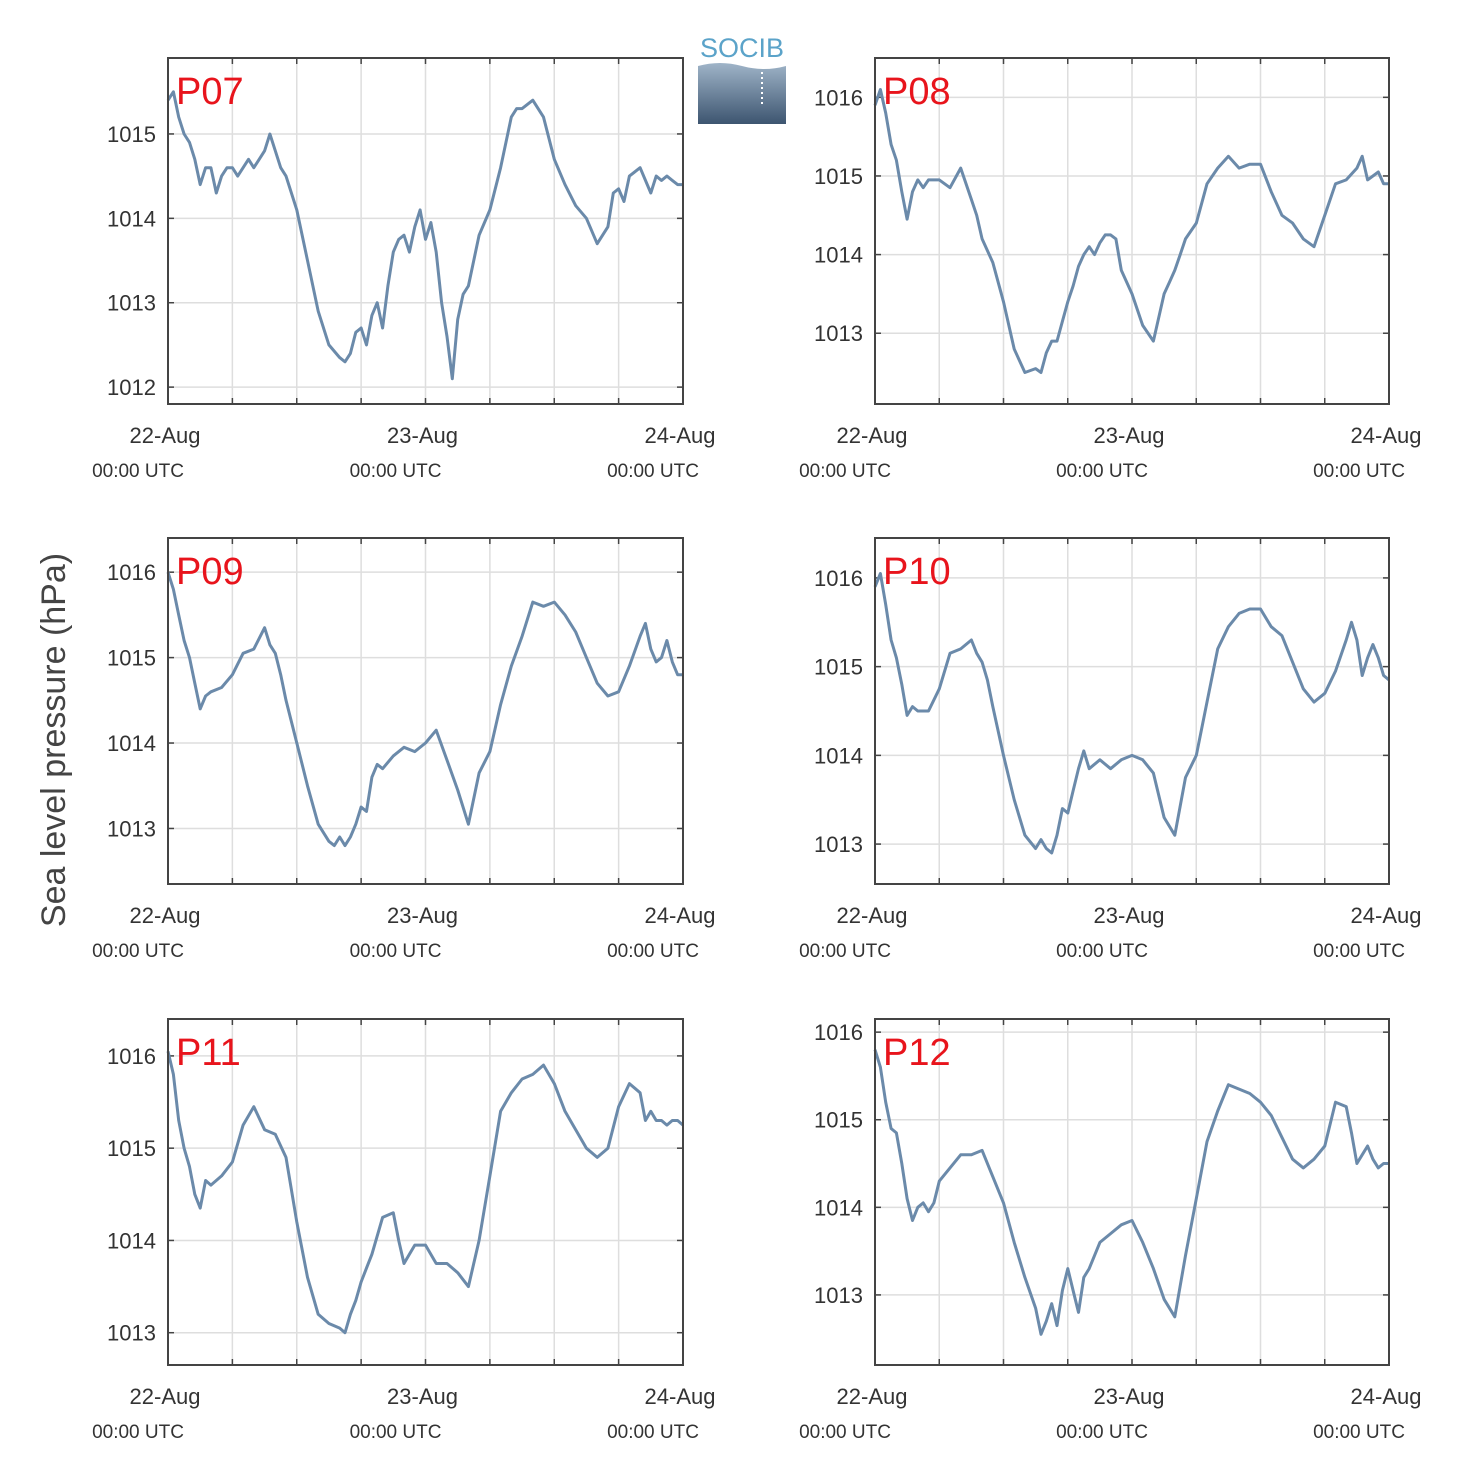 The height and width of the screenshot is (1474, 1461). Describe the element at coordinates (208, 1053) in the screenshot. I see `panel-title: P11` at that location.